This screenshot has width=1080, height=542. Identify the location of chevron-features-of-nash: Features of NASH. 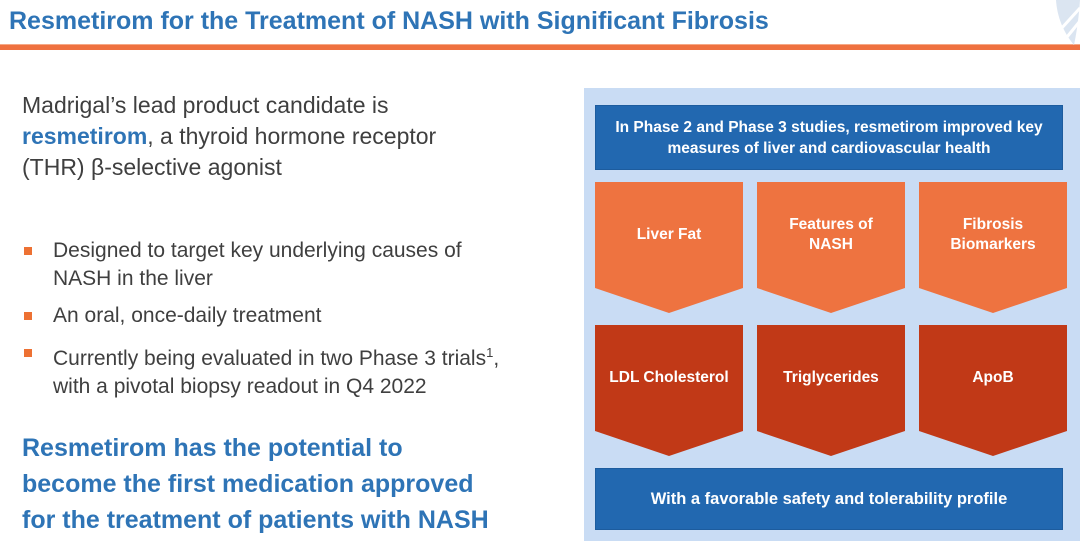
(831, 247).